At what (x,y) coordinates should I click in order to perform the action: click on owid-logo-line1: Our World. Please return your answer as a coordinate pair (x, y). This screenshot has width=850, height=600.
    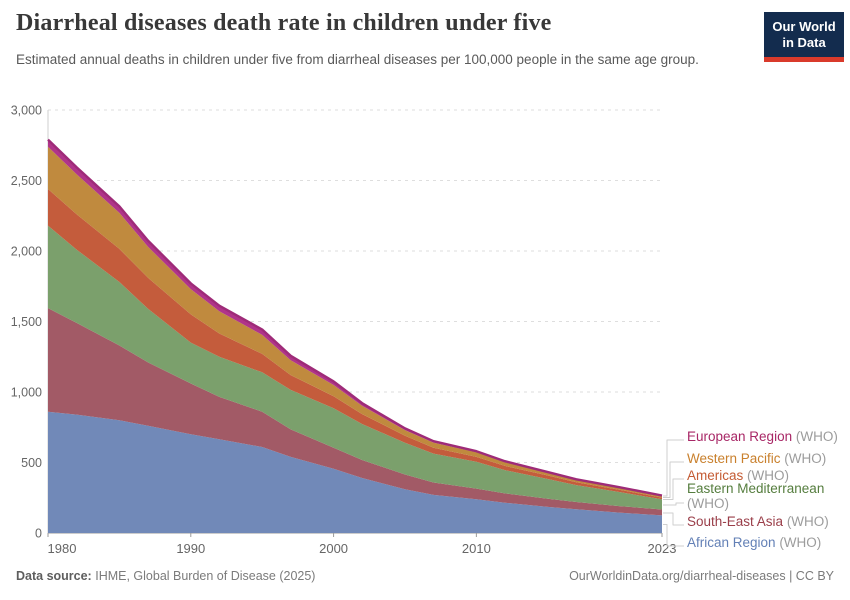
    Looking at the image, I should click on (804, 26).